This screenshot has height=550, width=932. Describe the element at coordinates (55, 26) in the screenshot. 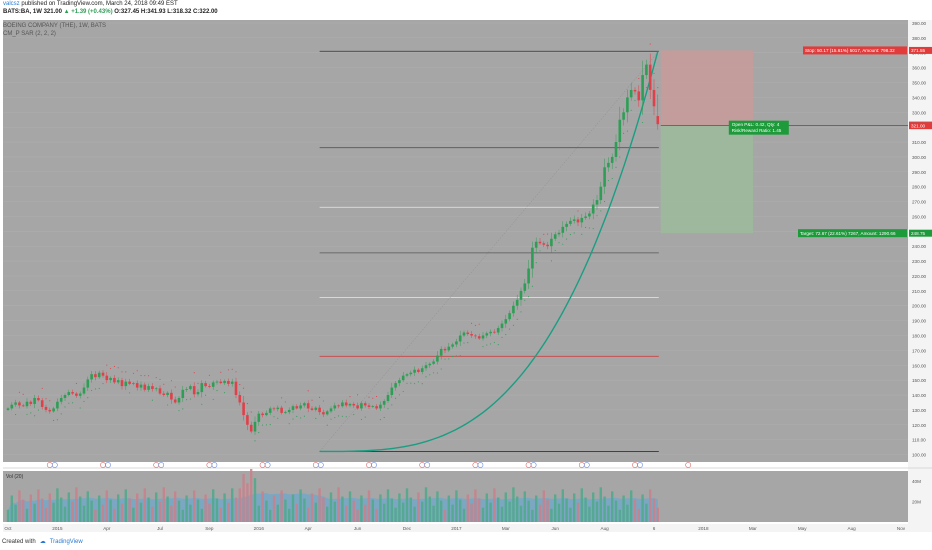

I see `main-series-legend: BOEING COMPANY (THE), 1W, BATS` at that location.